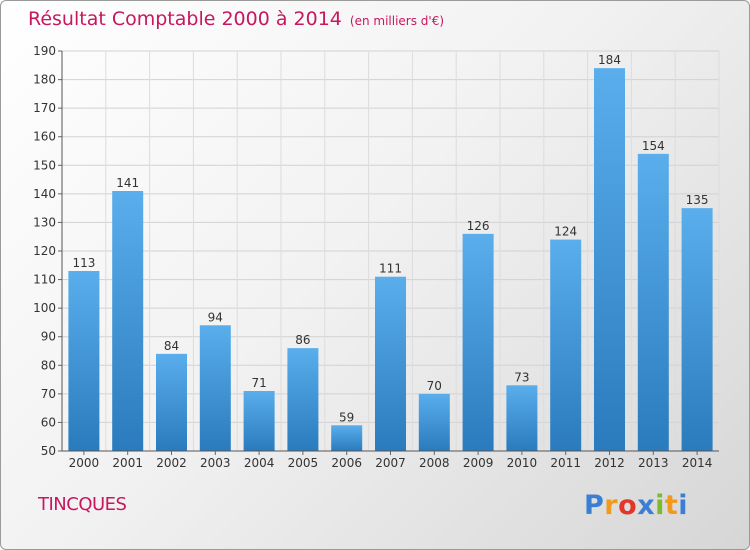 This screenshot has height=550, width=750. I want to click on bar-value-label: 70, so click(434, 386).